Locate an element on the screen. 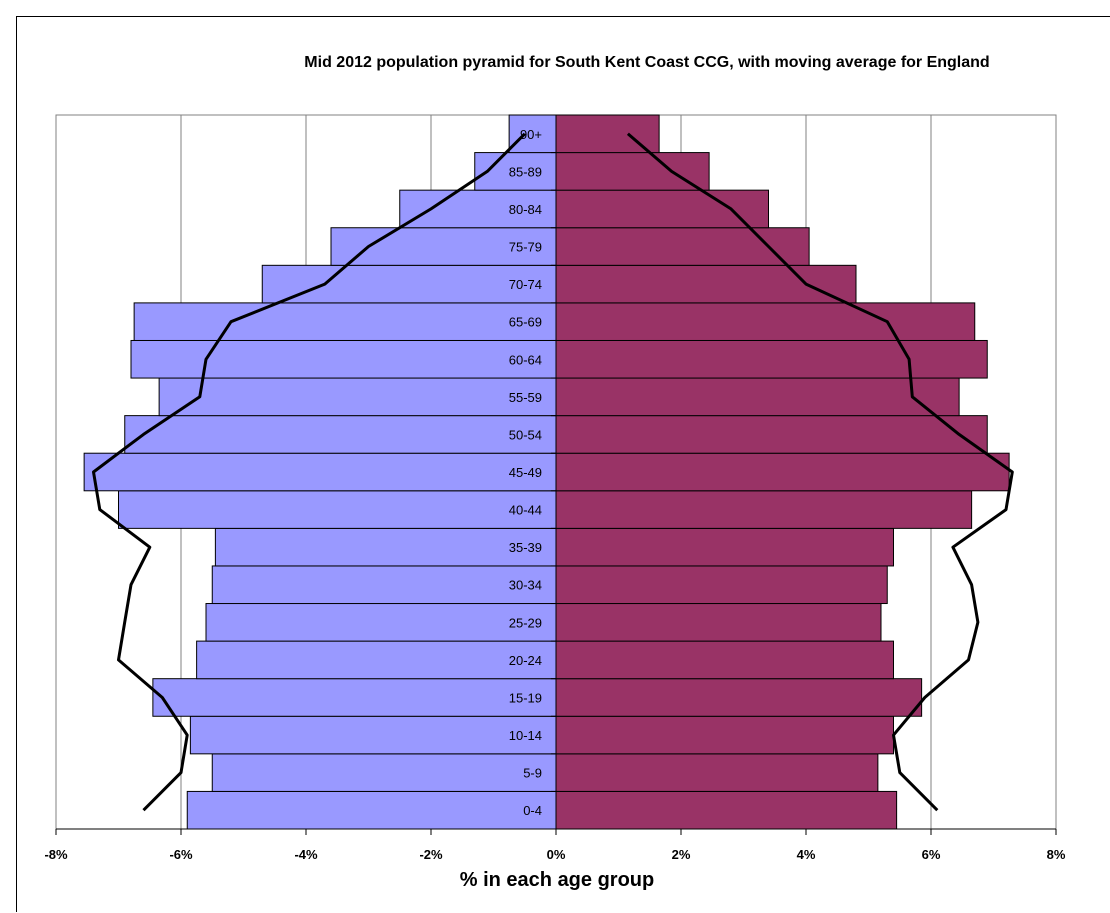 The image size is (1110, 913). category-label-35-39: 35-39 is located at coordinates (525, 547).